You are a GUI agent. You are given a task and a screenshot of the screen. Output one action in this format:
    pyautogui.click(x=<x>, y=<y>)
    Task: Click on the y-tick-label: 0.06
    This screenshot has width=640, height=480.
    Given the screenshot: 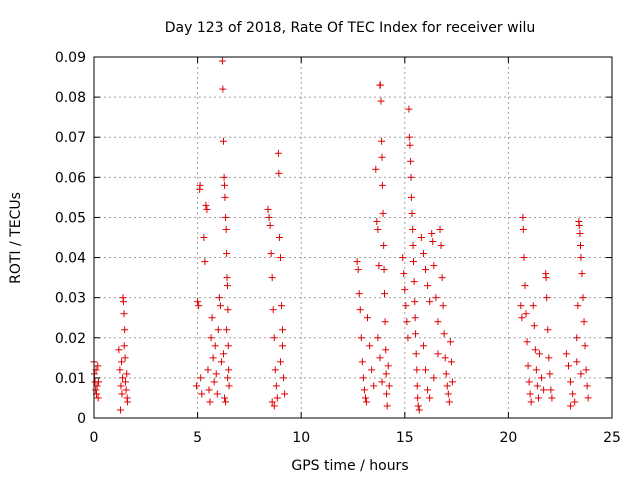 What is the action you would take?
    pyautogui.click(x=70, y=178)
    